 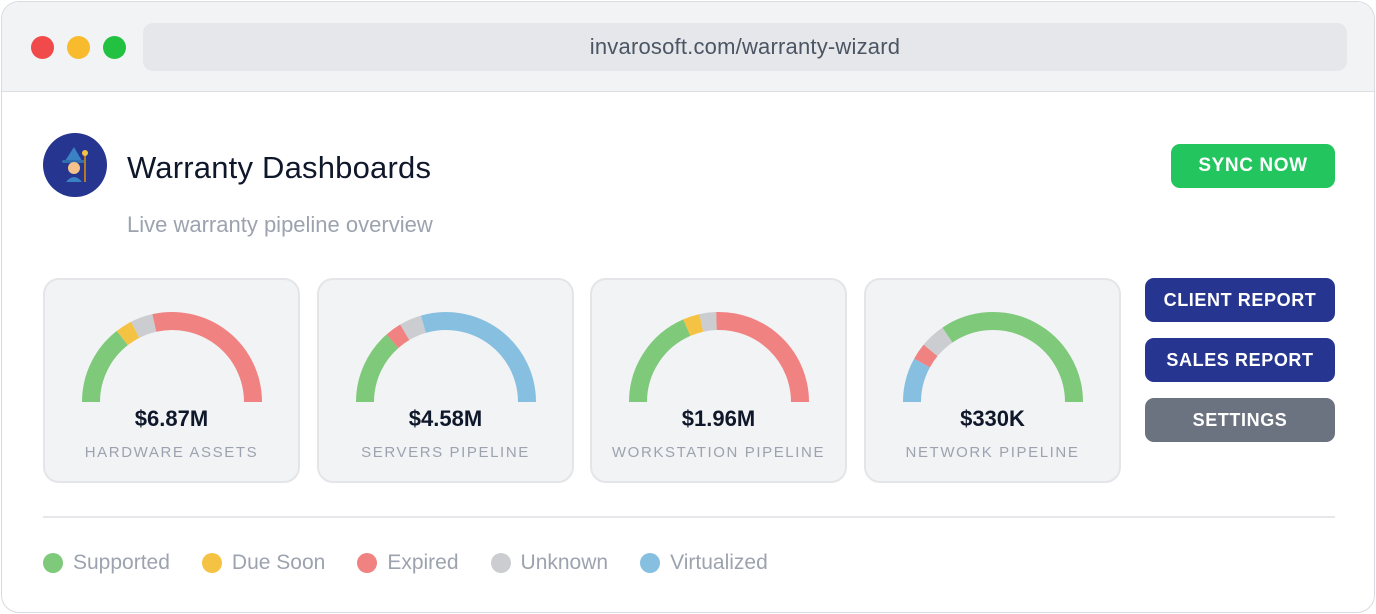 I want to click on gauge-card-hardware-assets: $6.87M HARDWARE ASSETS, so click(x=171, y=380).